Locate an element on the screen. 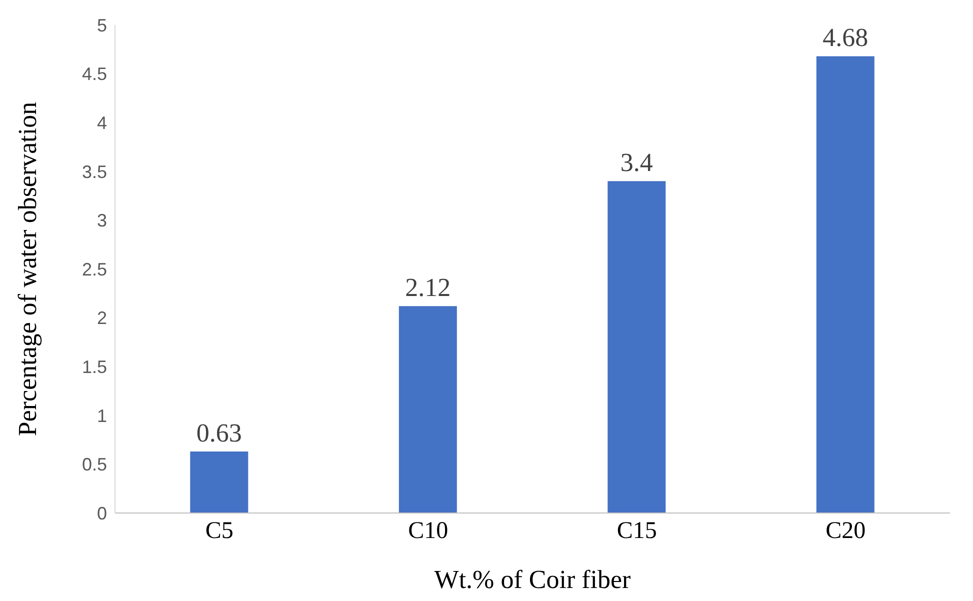 The image size is (973, 601). y-tick-label: 2.5 is located at coordinates (94, 269).